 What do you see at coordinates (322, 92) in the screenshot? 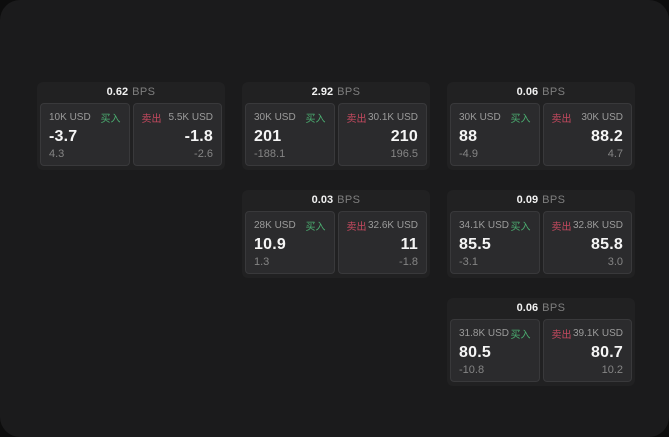
I see `spread-value: 2.92` at bounding box center [322, 92].